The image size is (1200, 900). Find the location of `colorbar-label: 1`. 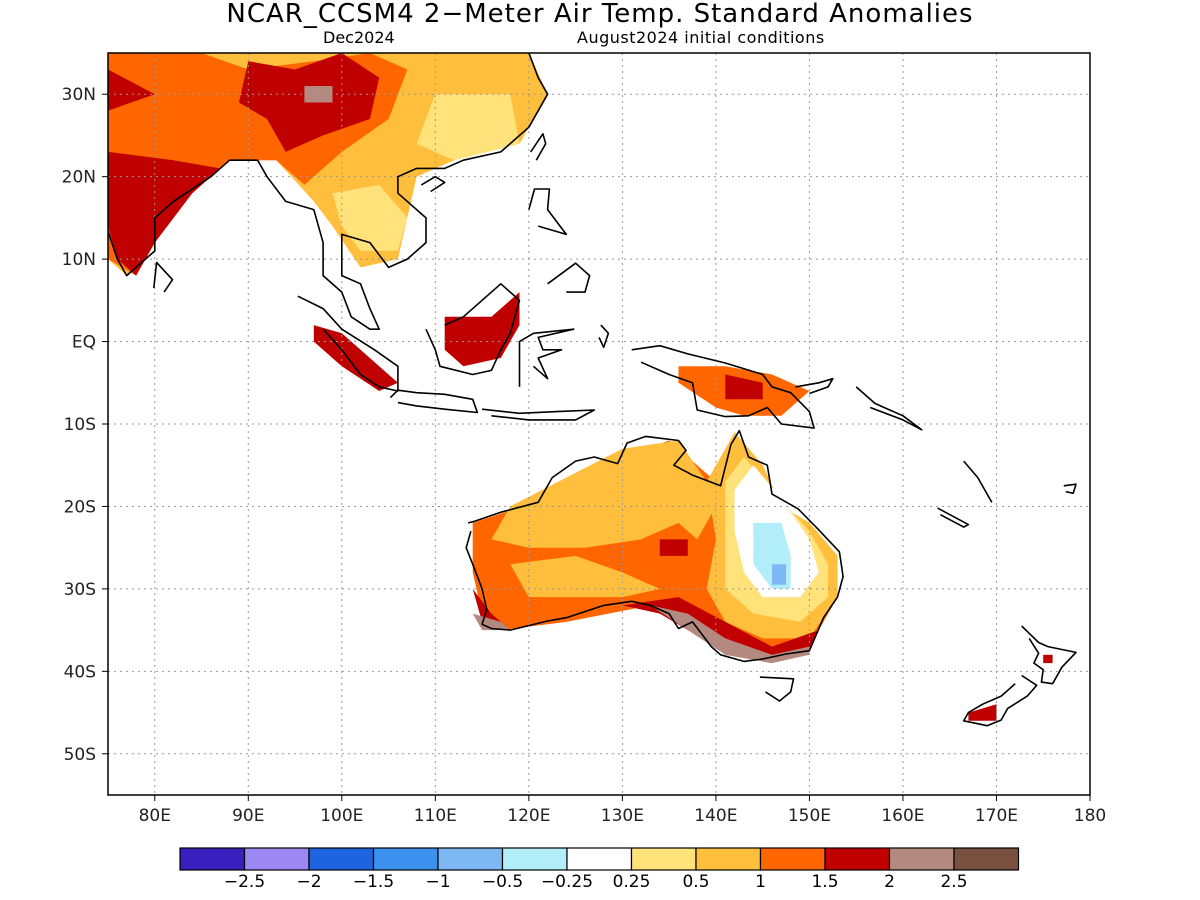

colorbar-label: 1 is located at coordinates (760, 882).